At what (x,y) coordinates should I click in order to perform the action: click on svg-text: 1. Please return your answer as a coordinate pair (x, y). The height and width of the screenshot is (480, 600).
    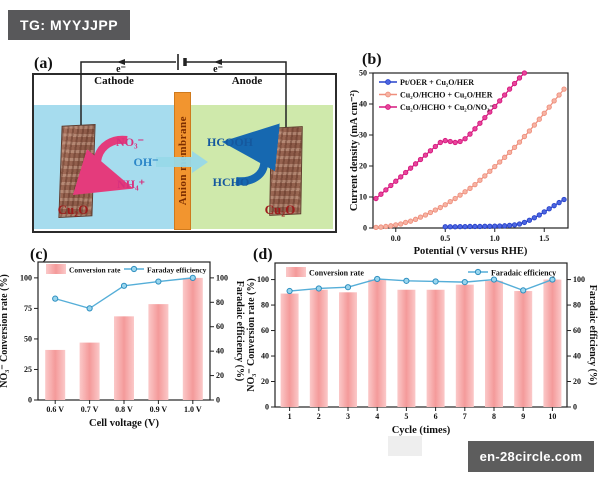
    Looking at the image, I should click on (290, 416).